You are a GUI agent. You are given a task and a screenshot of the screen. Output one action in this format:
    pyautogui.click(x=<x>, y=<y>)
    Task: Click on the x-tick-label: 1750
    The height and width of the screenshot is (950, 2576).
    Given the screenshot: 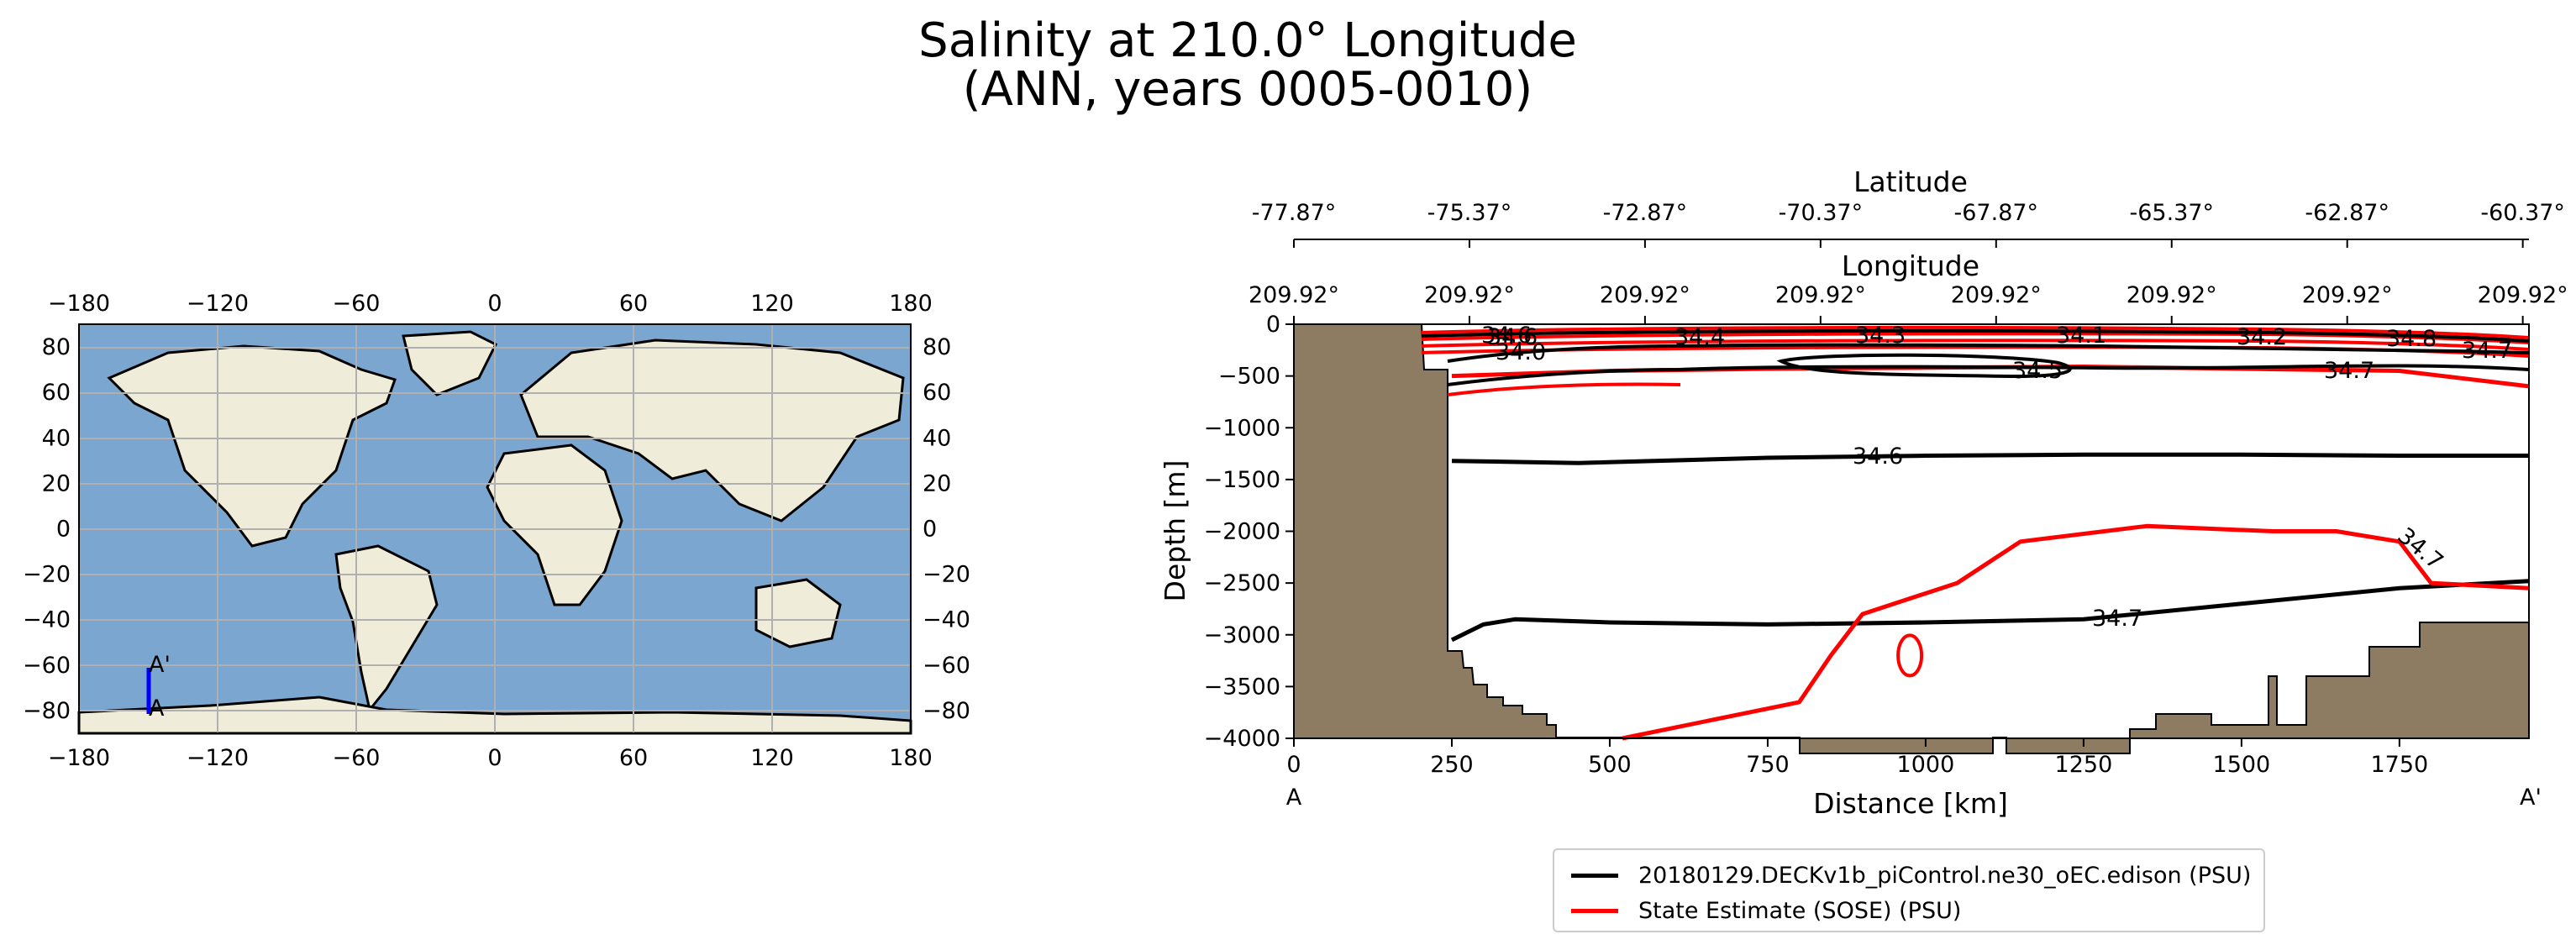 What is the action you would take?
    pyautogui.click(x=2399, y=765)
    